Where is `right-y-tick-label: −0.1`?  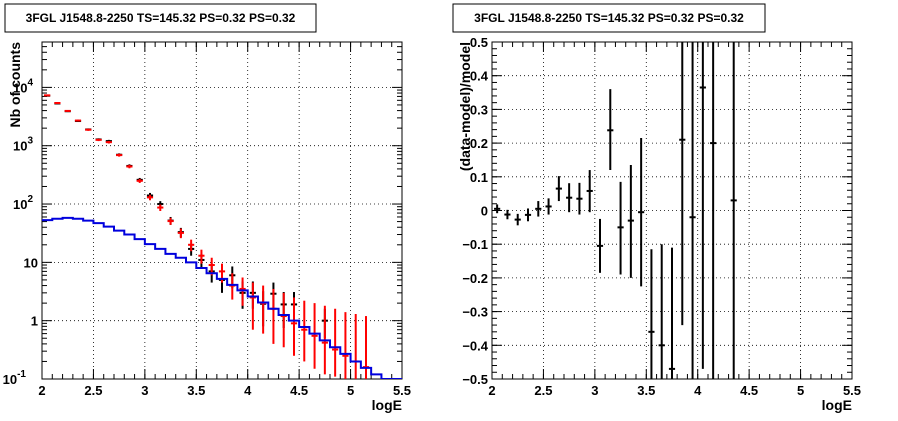 right-y-tick-label: −0.1 is located at coordinates (475, 244).